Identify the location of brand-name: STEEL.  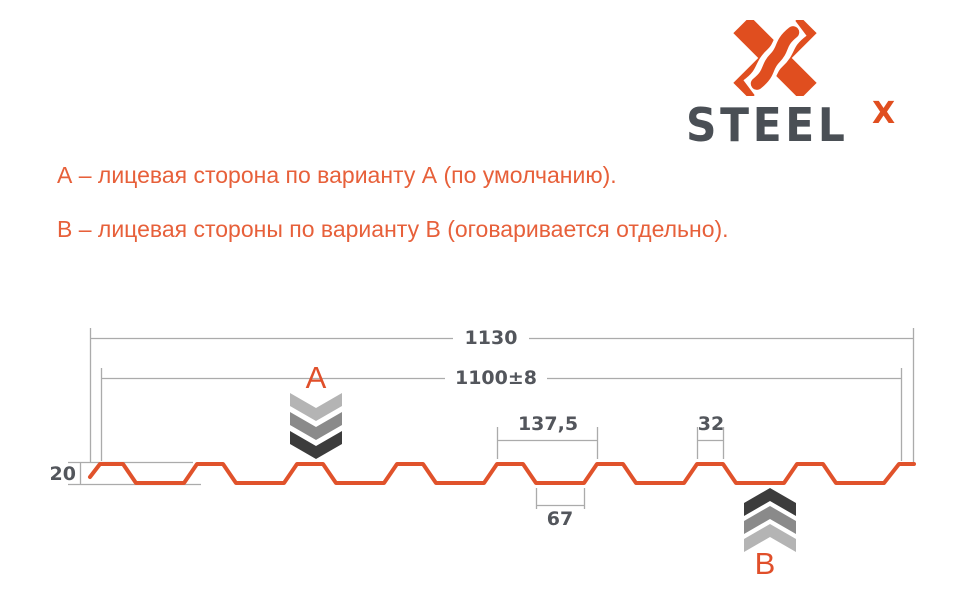
(767, 125).